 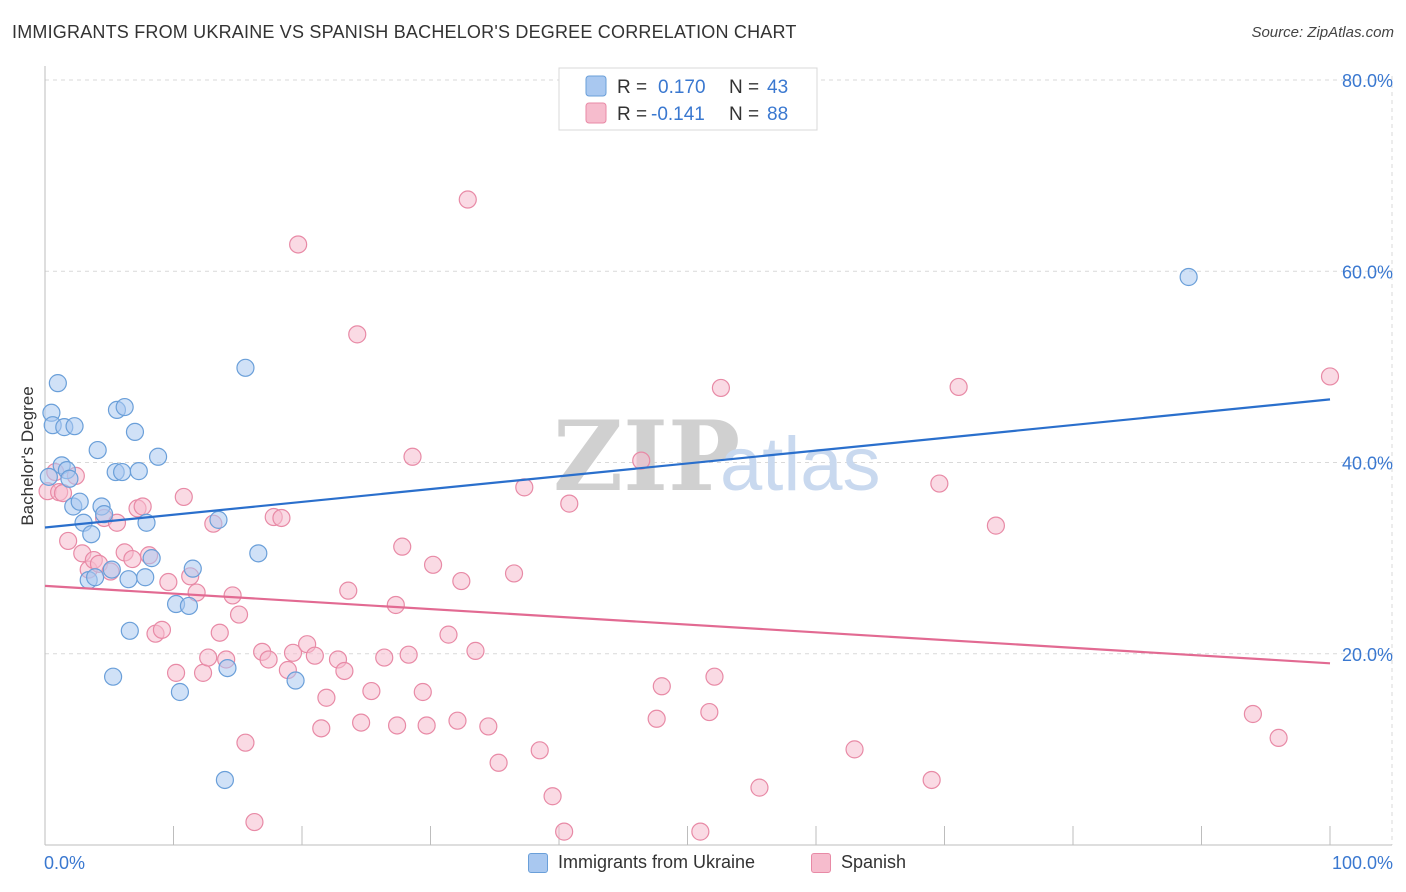 I want to click on ukraine-trend-line, so click(x=687, y=463).